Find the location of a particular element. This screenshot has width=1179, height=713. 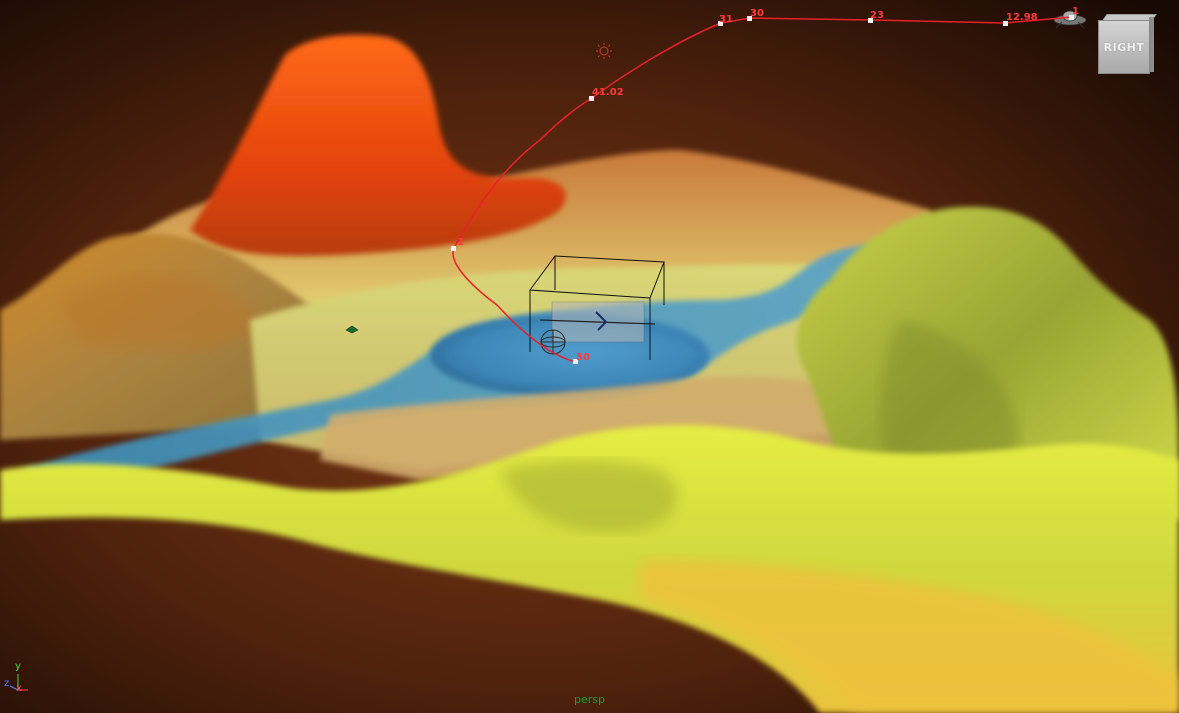

axis-gizmo-icon: y z x is located at coordinates (19, 679).